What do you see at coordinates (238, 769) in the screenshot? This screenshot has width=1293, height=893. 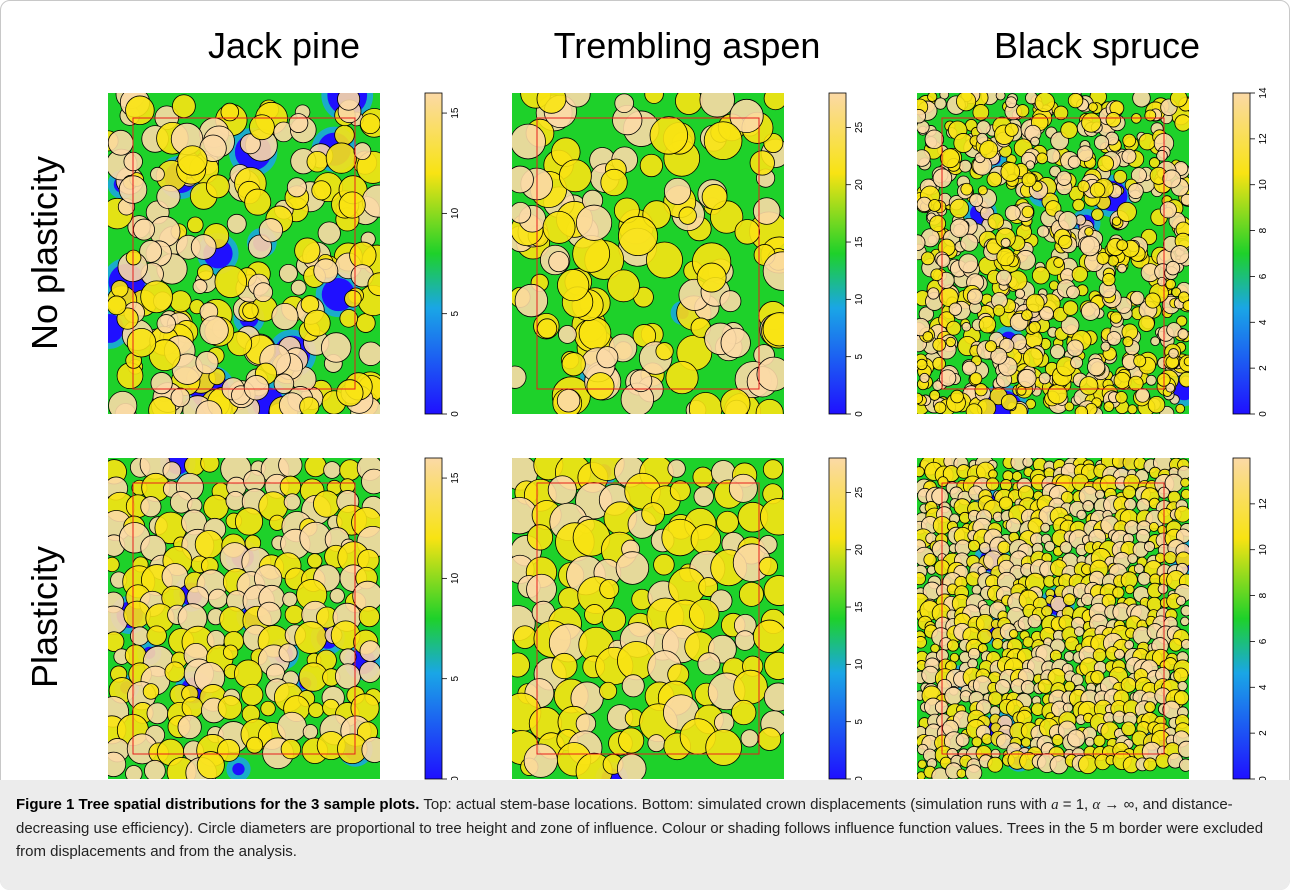 I see `low-influence-core` at bounding box center [238, 769].